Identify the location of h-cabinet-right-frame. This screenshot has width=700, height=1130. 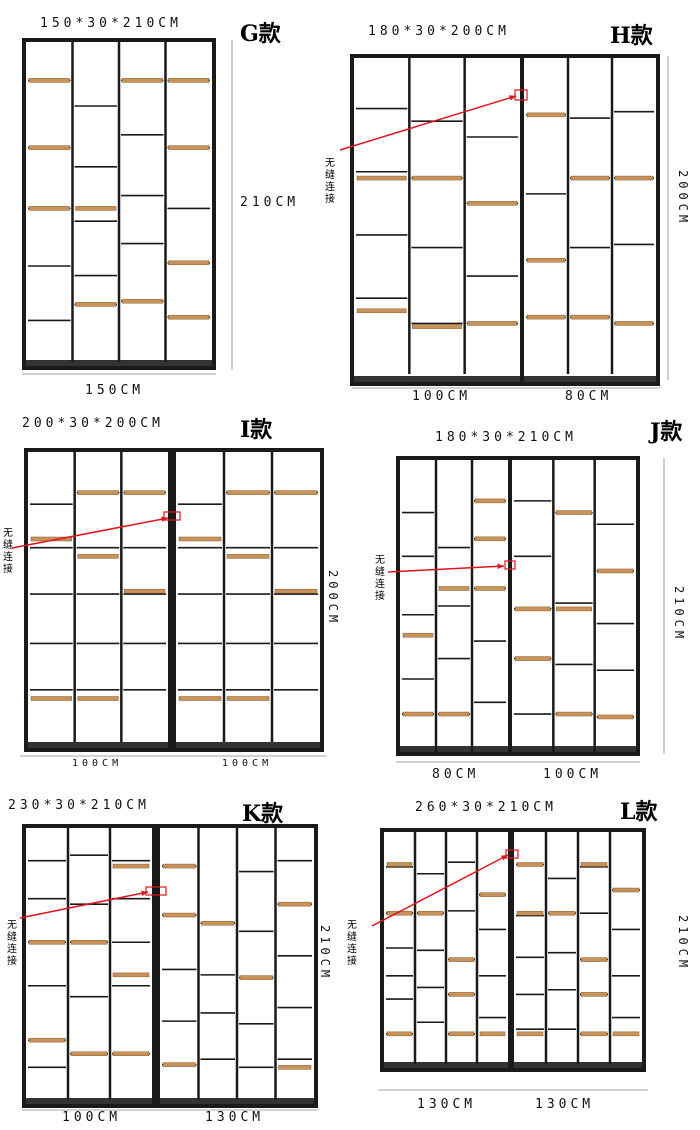
(590, 220).